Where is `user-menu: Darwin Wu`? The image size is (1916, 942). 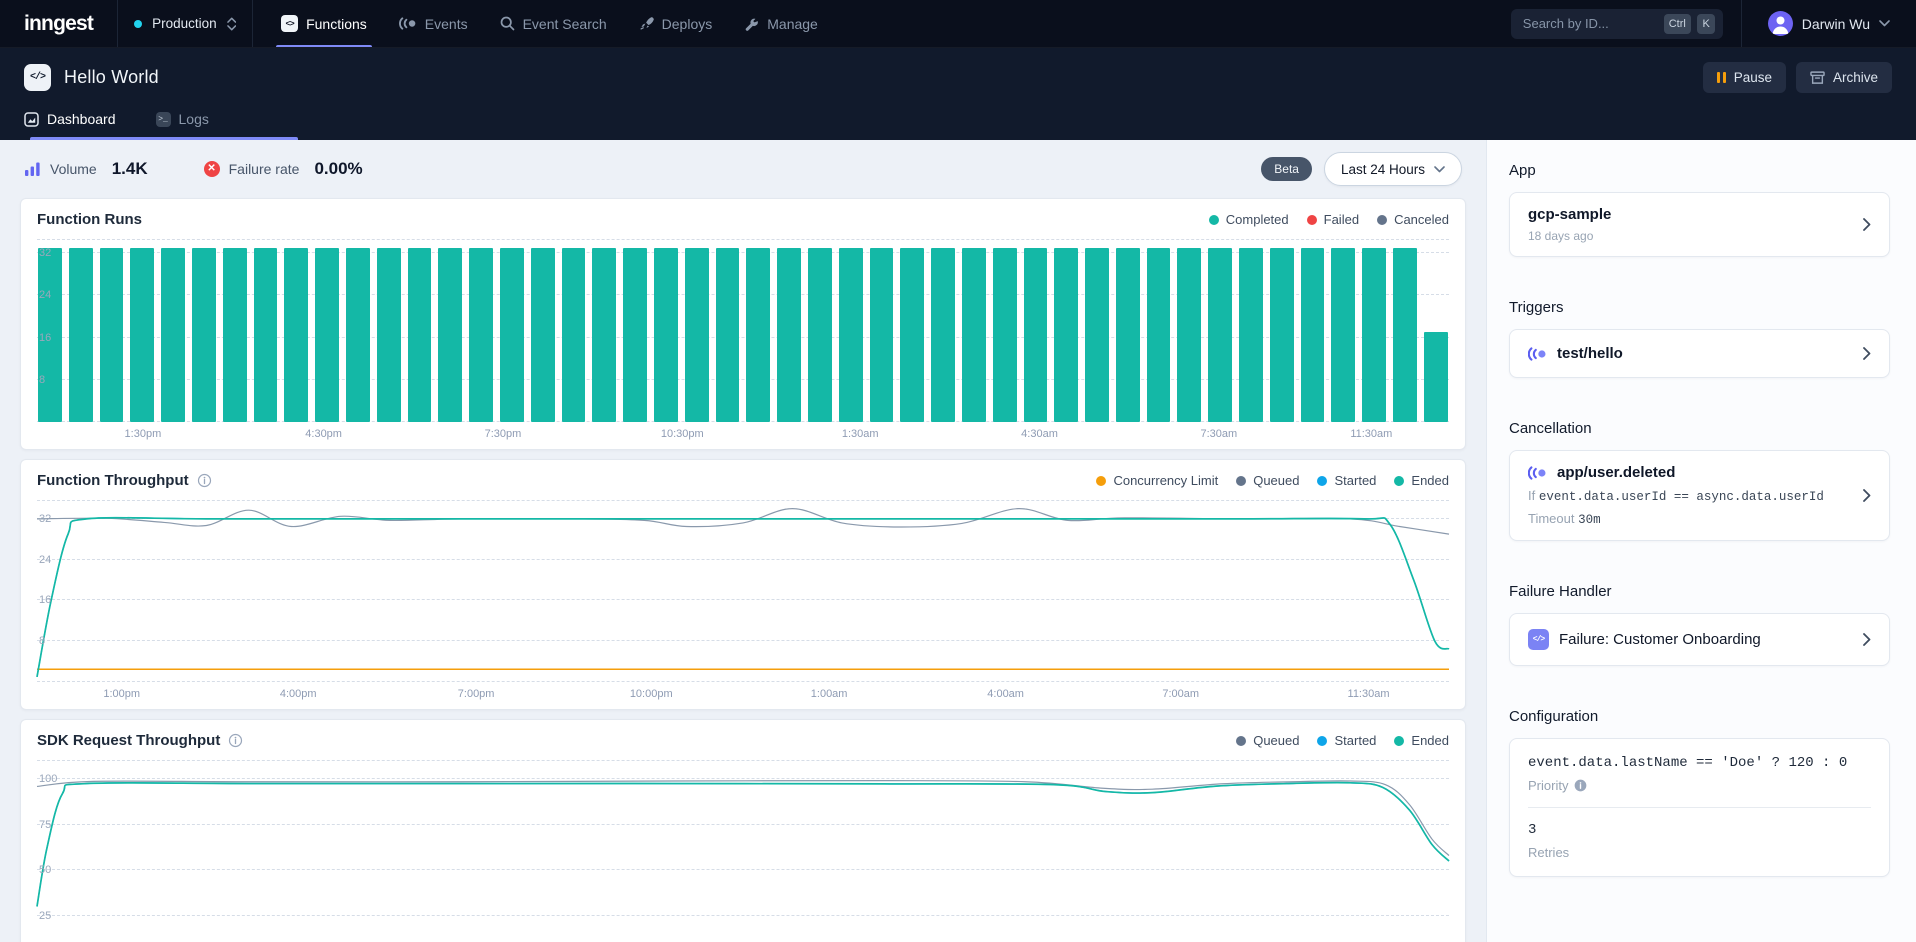
user-menu: Darwin Wu is located at coordinates (1828, 23).